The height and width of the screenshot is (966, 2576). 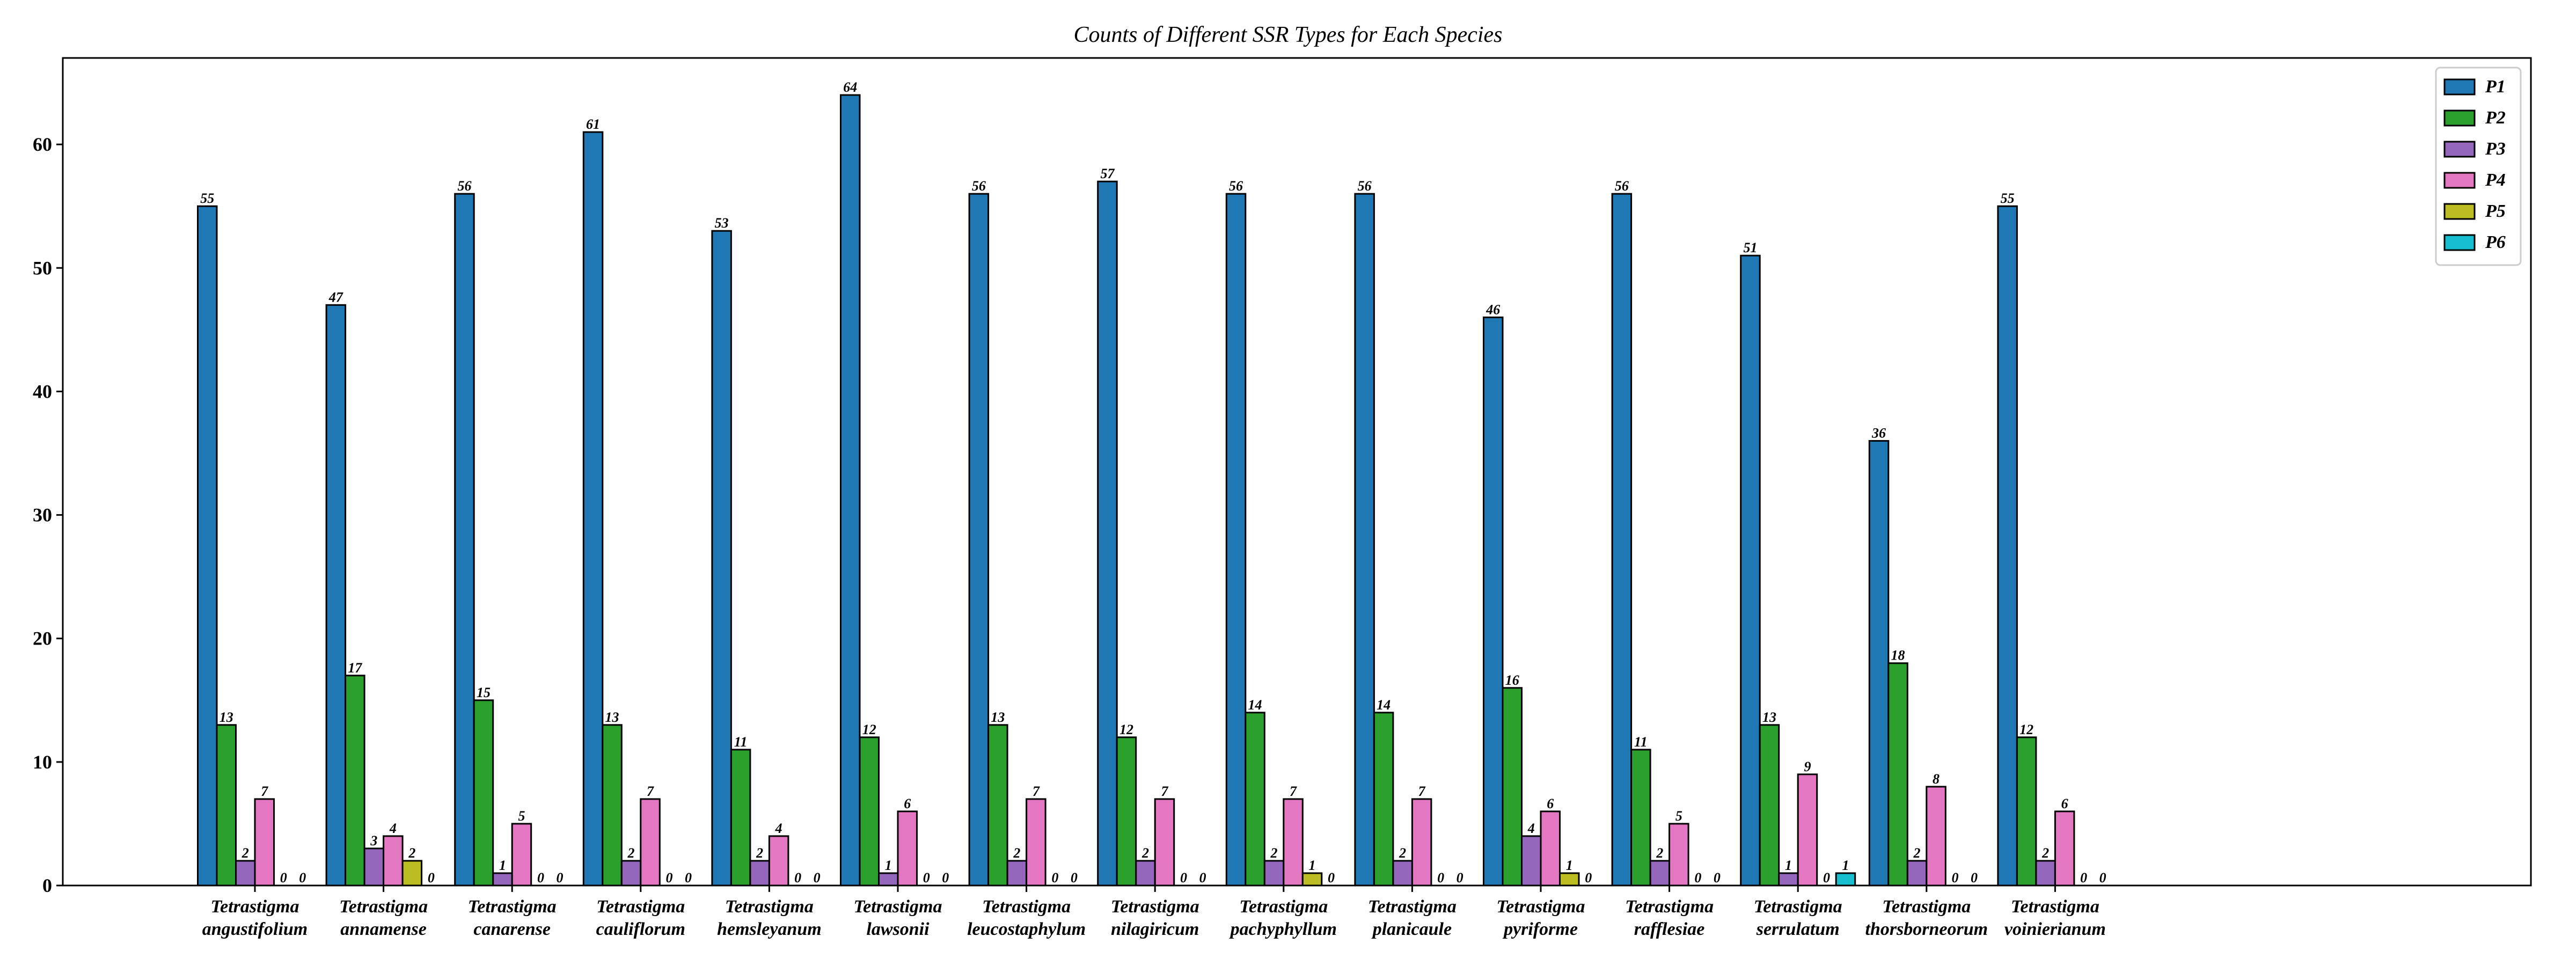 What do you see at coordinates (1036, 791) in the screenshot?
I see `value-label-p4-leucostaphylum: 7` at bounding box center [1036, 791].